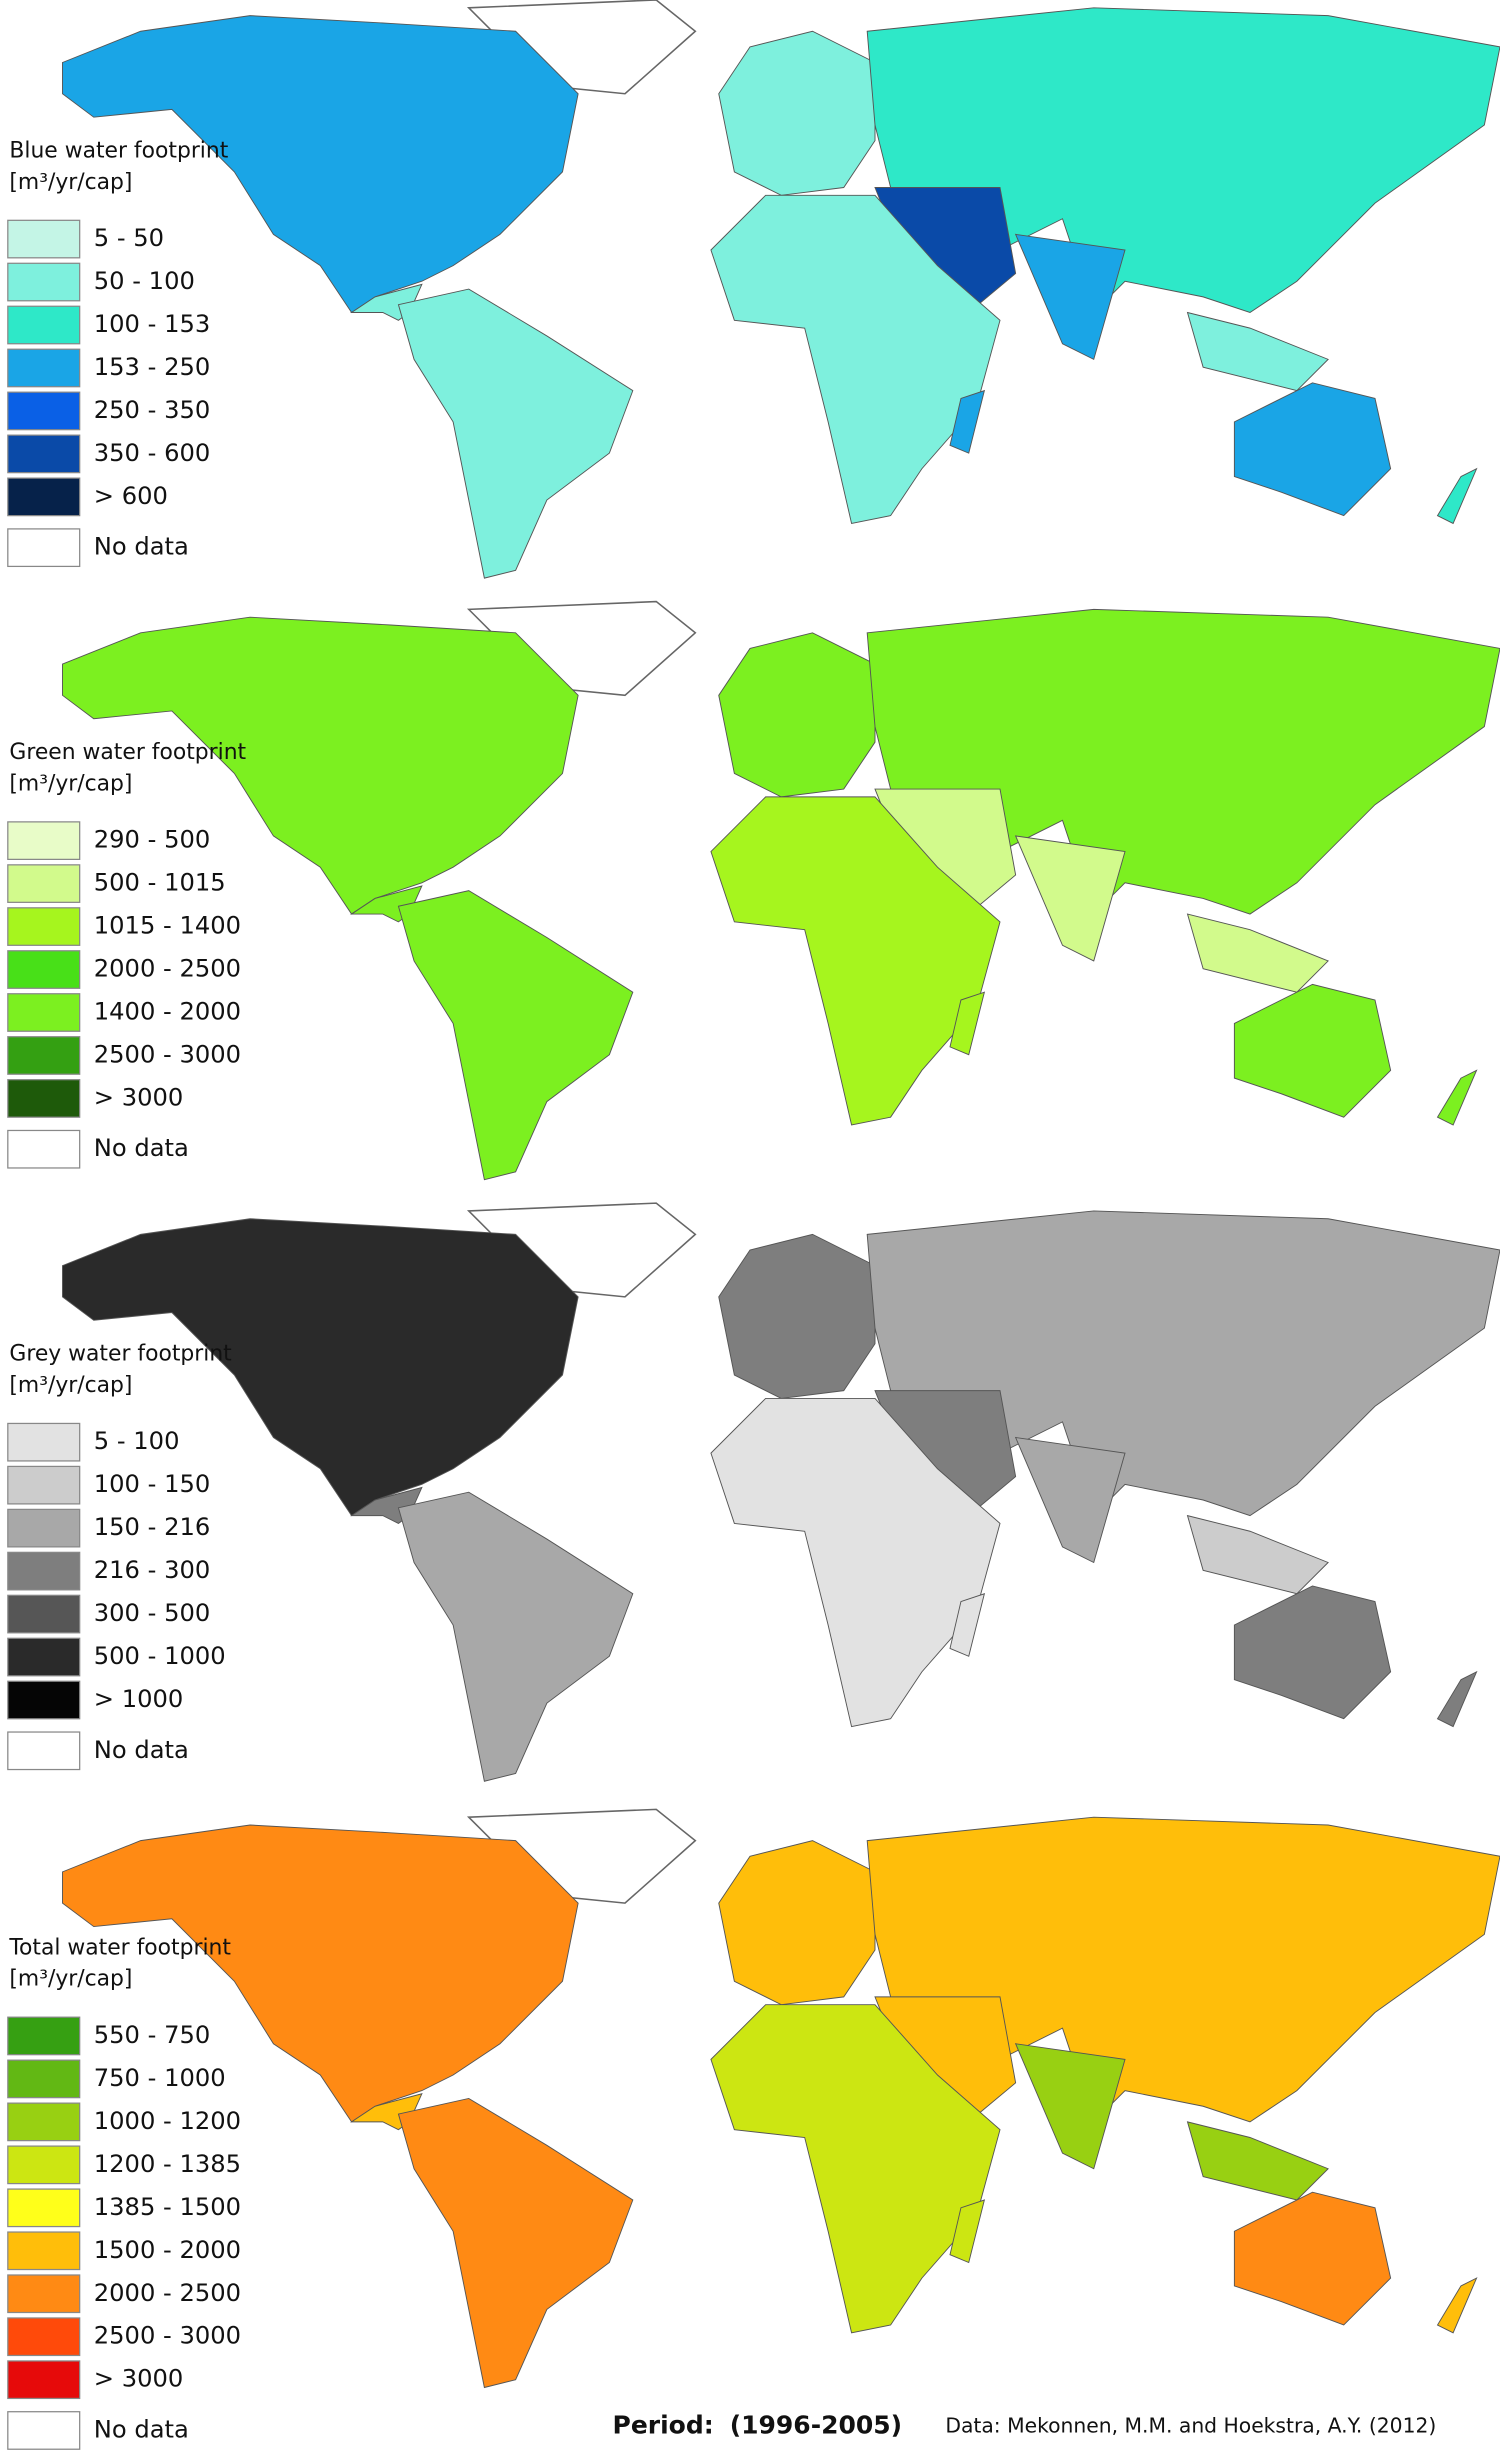 This screenshot has width=1500, height=2457. I want to click on legend-label: 550 - 750, so click(152, 2035).